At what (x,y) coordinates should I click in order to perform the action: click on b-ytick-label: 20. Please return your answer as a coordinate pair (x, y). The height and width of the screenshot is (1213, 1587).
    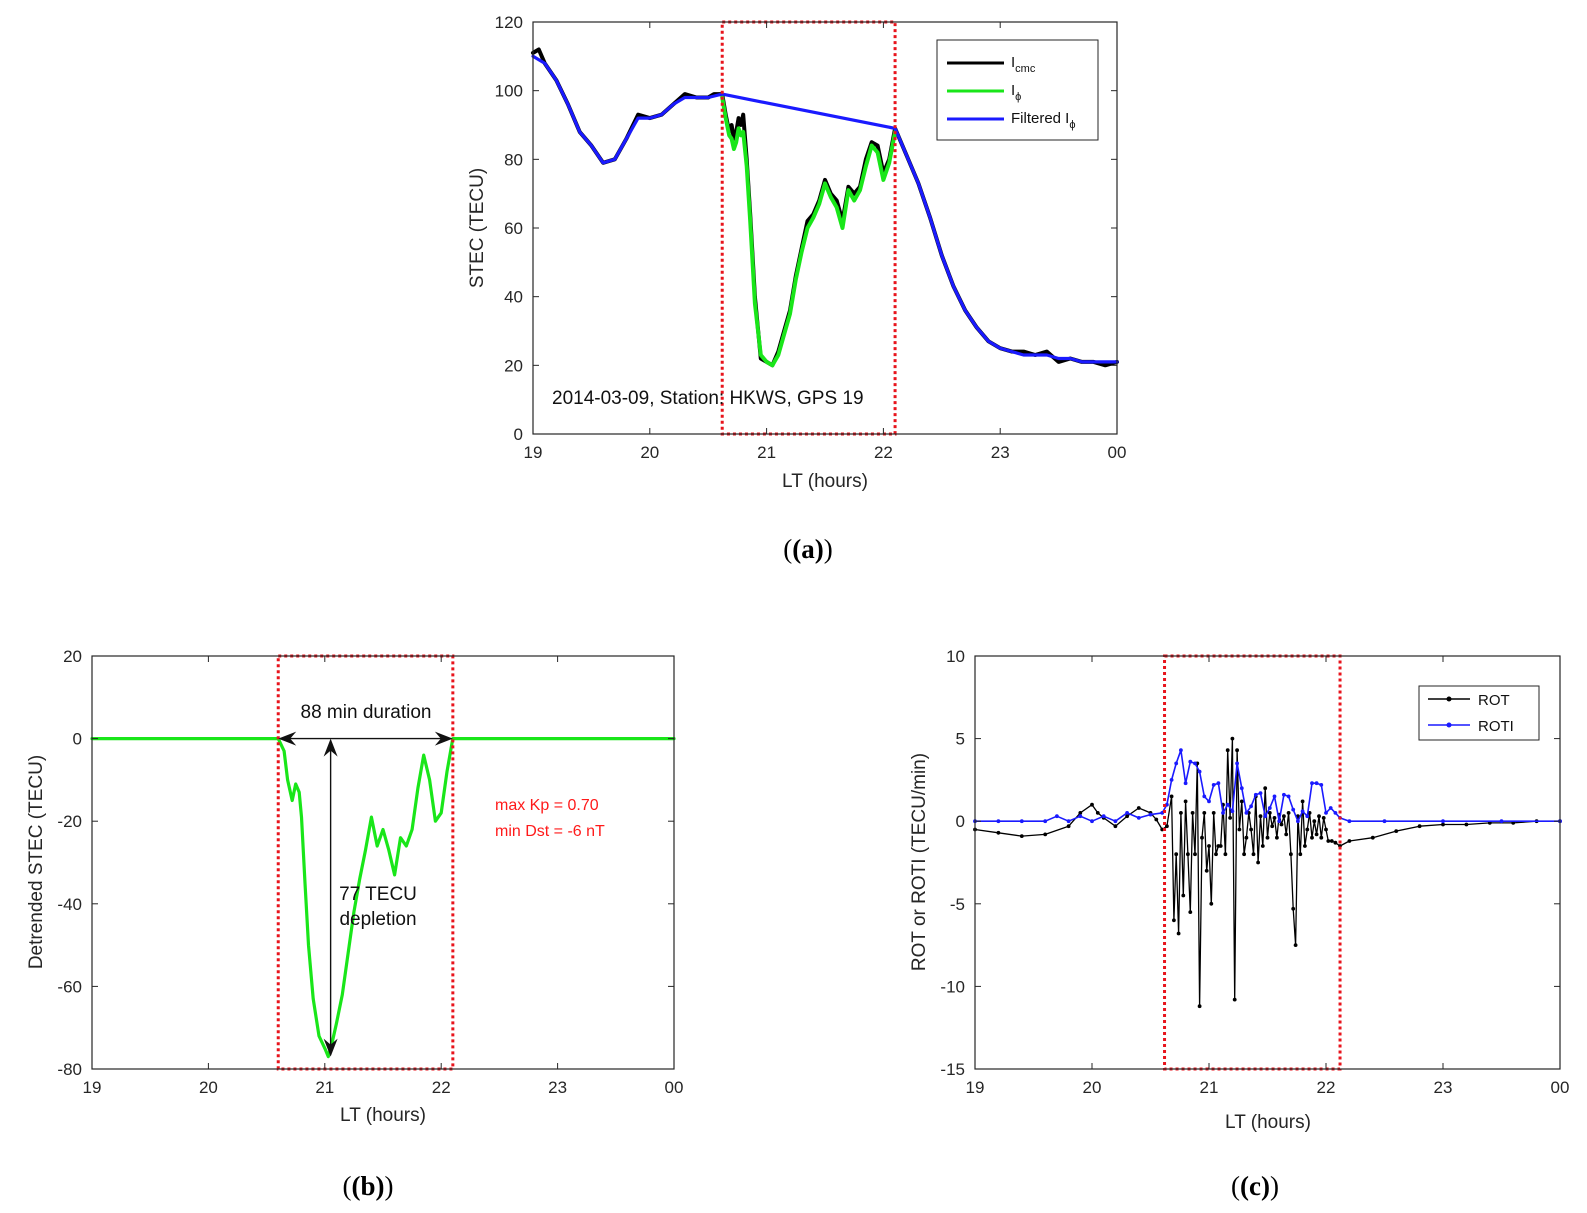
    Looking at the image, I should click on (72, 656).